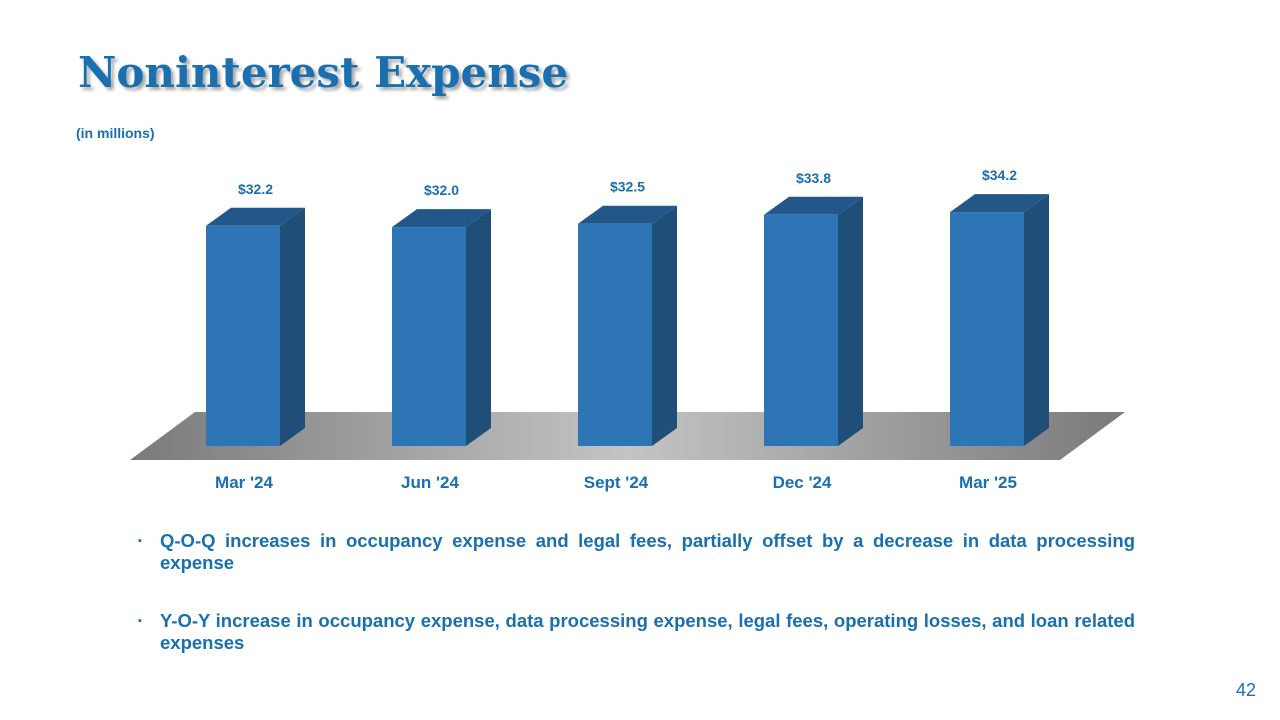  What do you see at coordinates (813, 178) in the screenshot?
I see `data-label: $33.8` at bounding box center [813, 178].